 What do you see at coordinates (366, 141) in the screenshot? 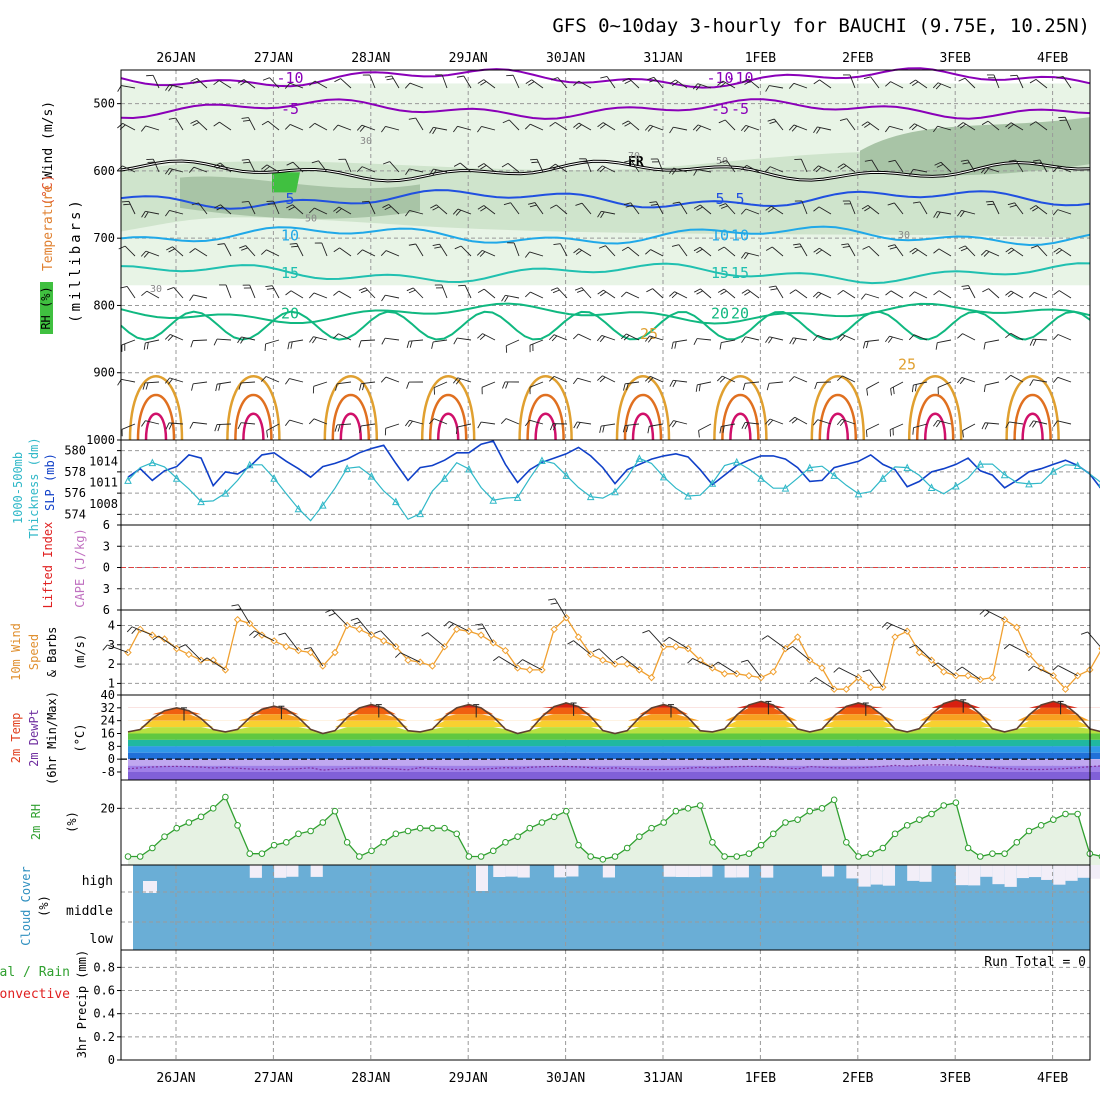
I see `rh-contour-label: 30` at bounding box center [366, 141].